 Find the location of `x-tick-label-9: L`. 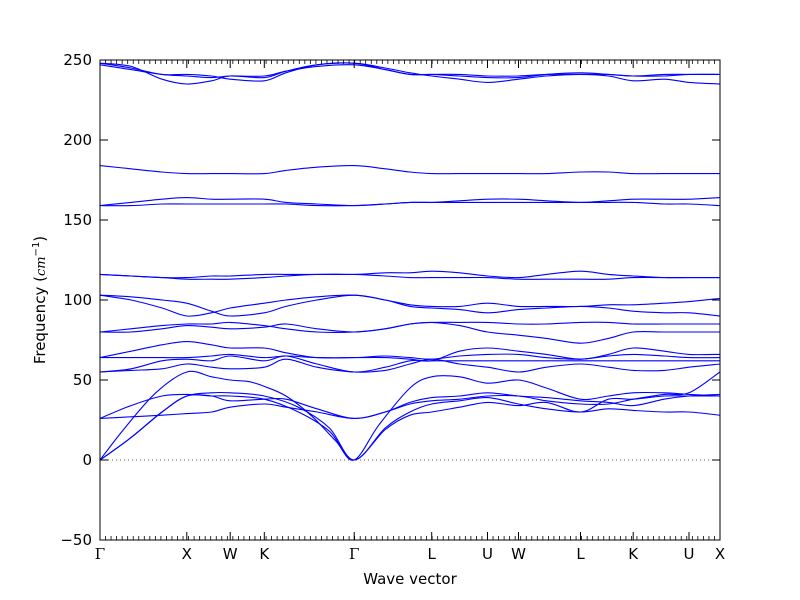

x-tick-label-9: L is located at coordinates (580, 554).